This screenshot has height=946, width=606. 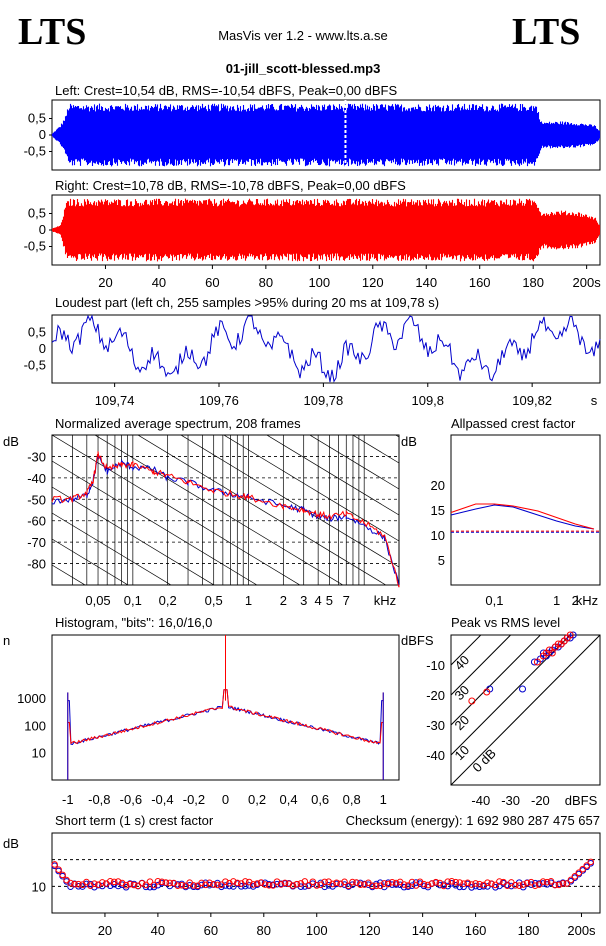 I want to click on right-waveform-ytick: -0,5, so click(x=35, y=246).